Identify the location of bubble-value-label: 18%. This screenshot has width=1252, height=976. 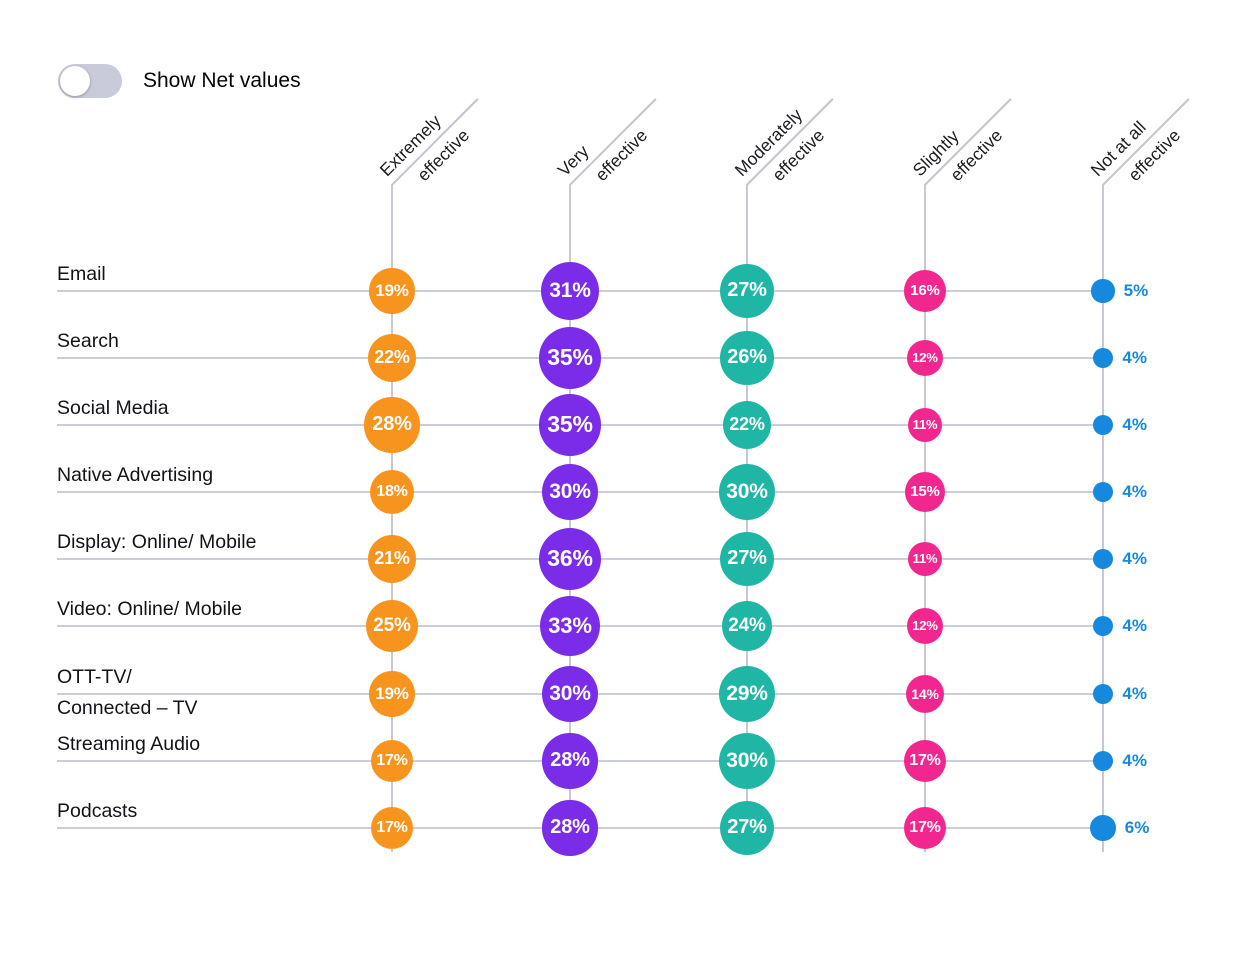
(392, 491).